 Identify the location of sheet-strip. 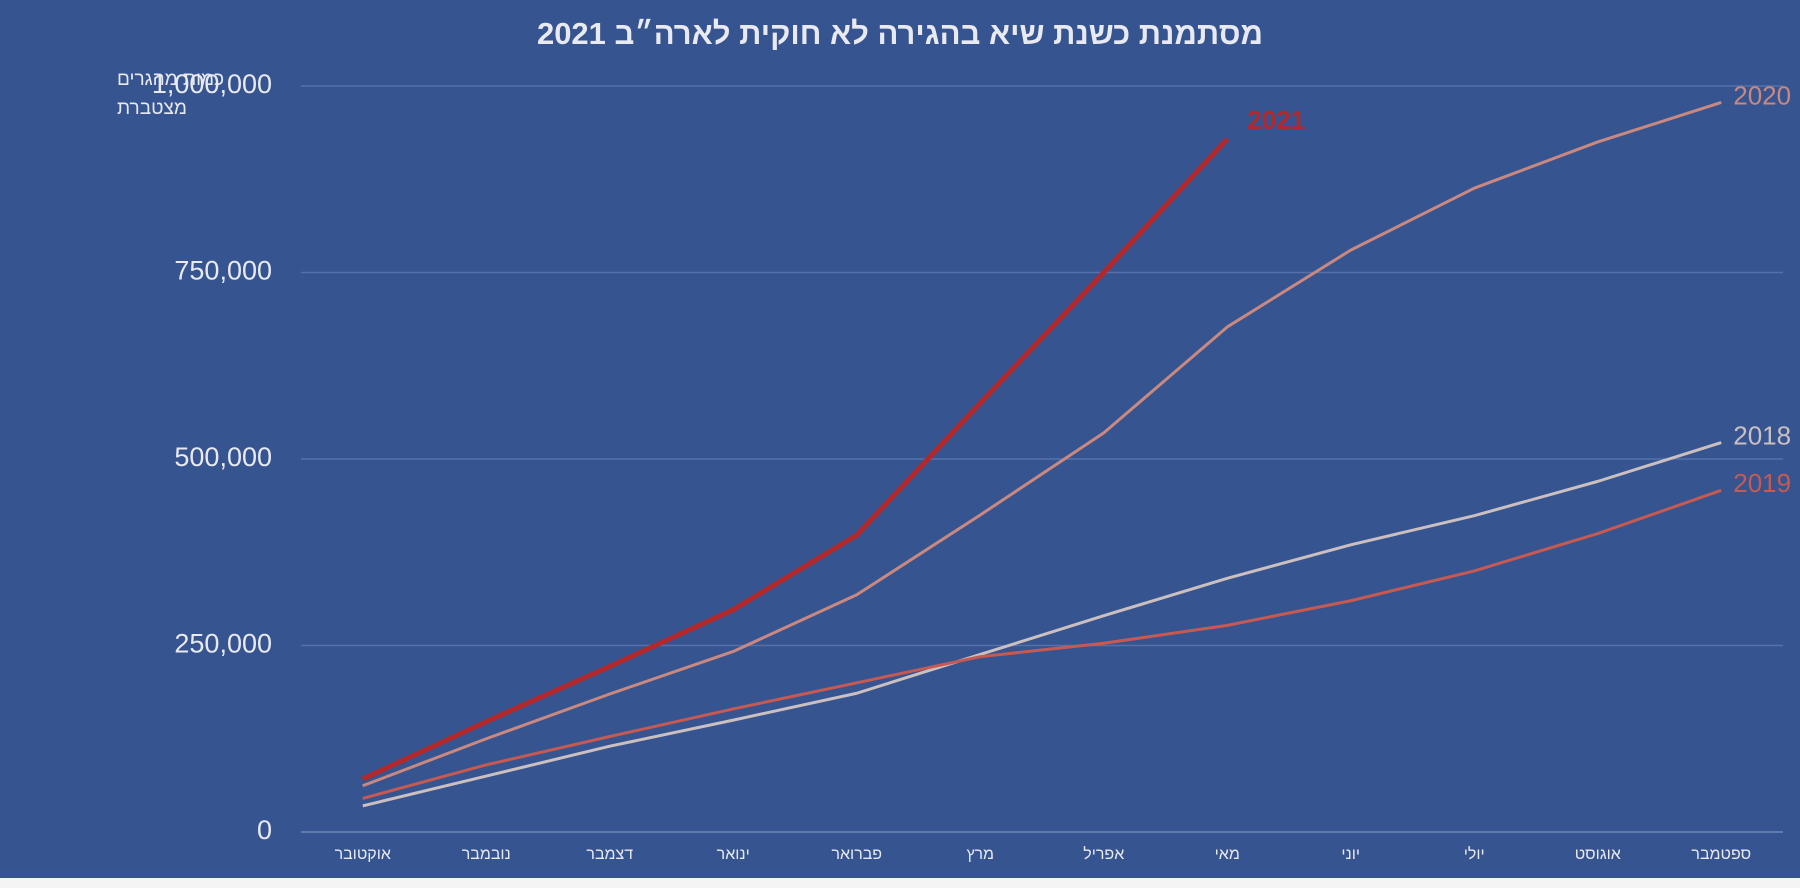
(900, 883).